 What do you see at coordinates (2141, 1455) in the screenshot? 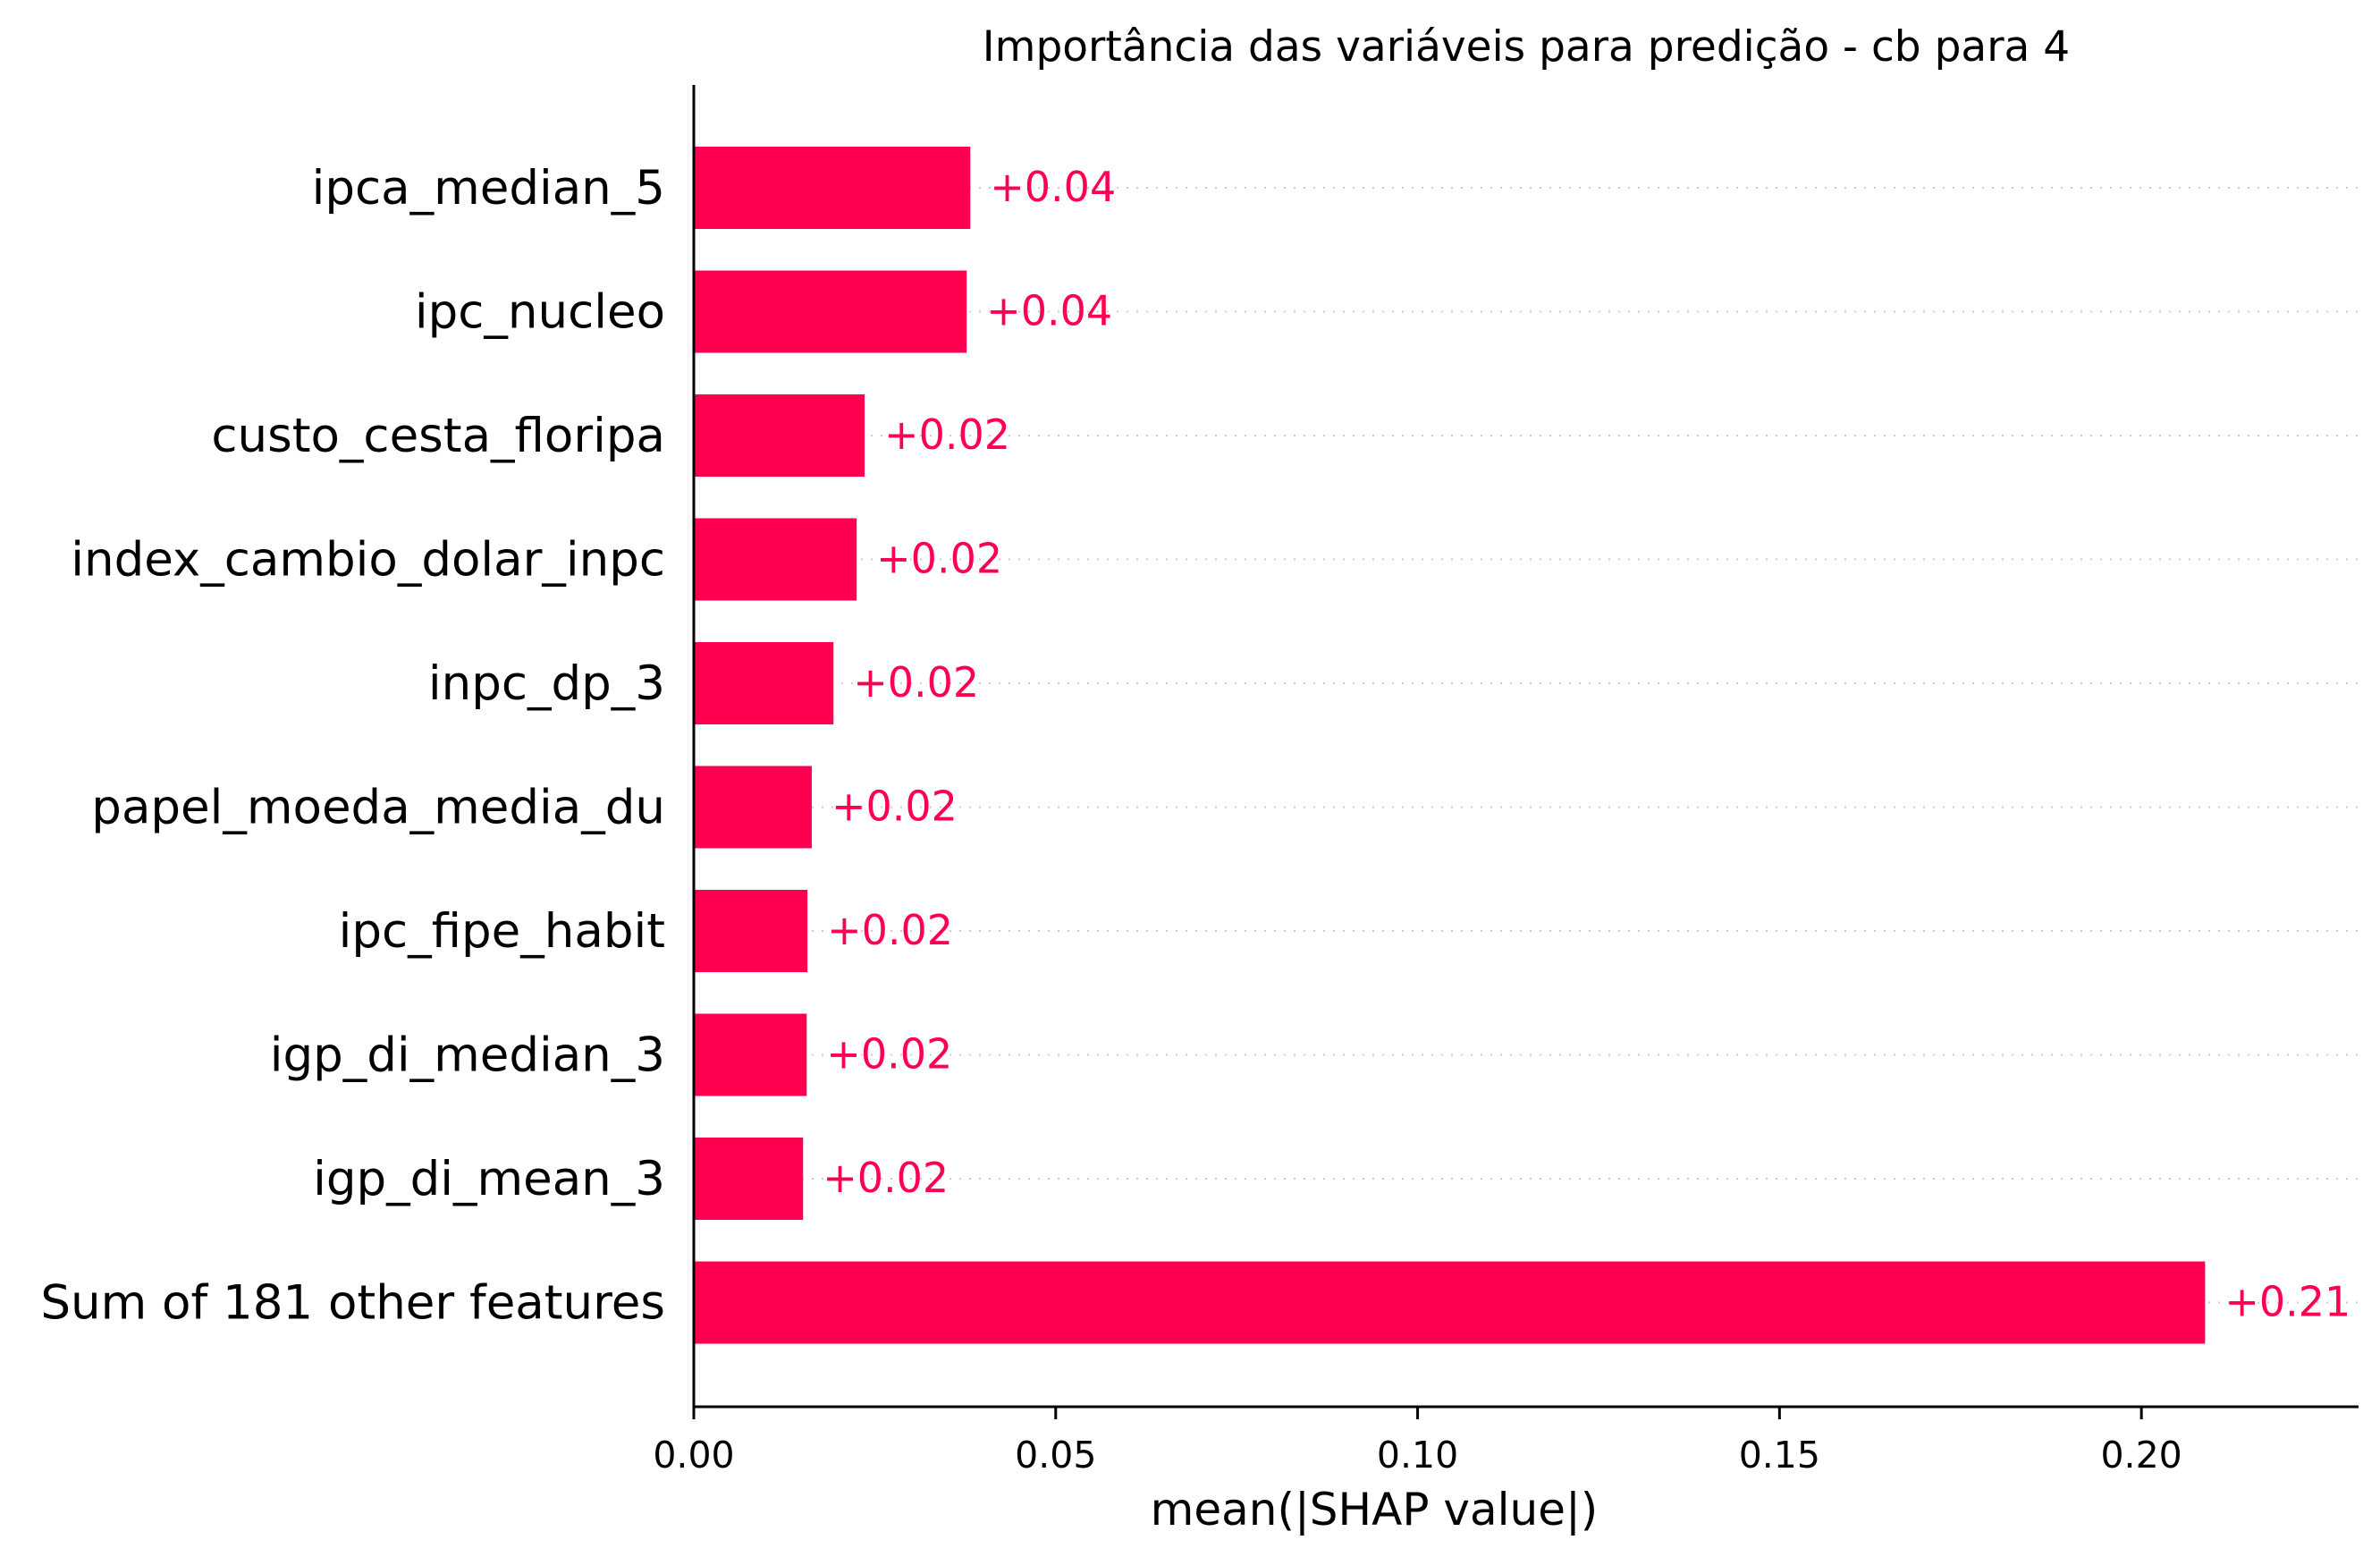
I see `x-tick-label: 0.20` at bounding box center [2141, 1455].